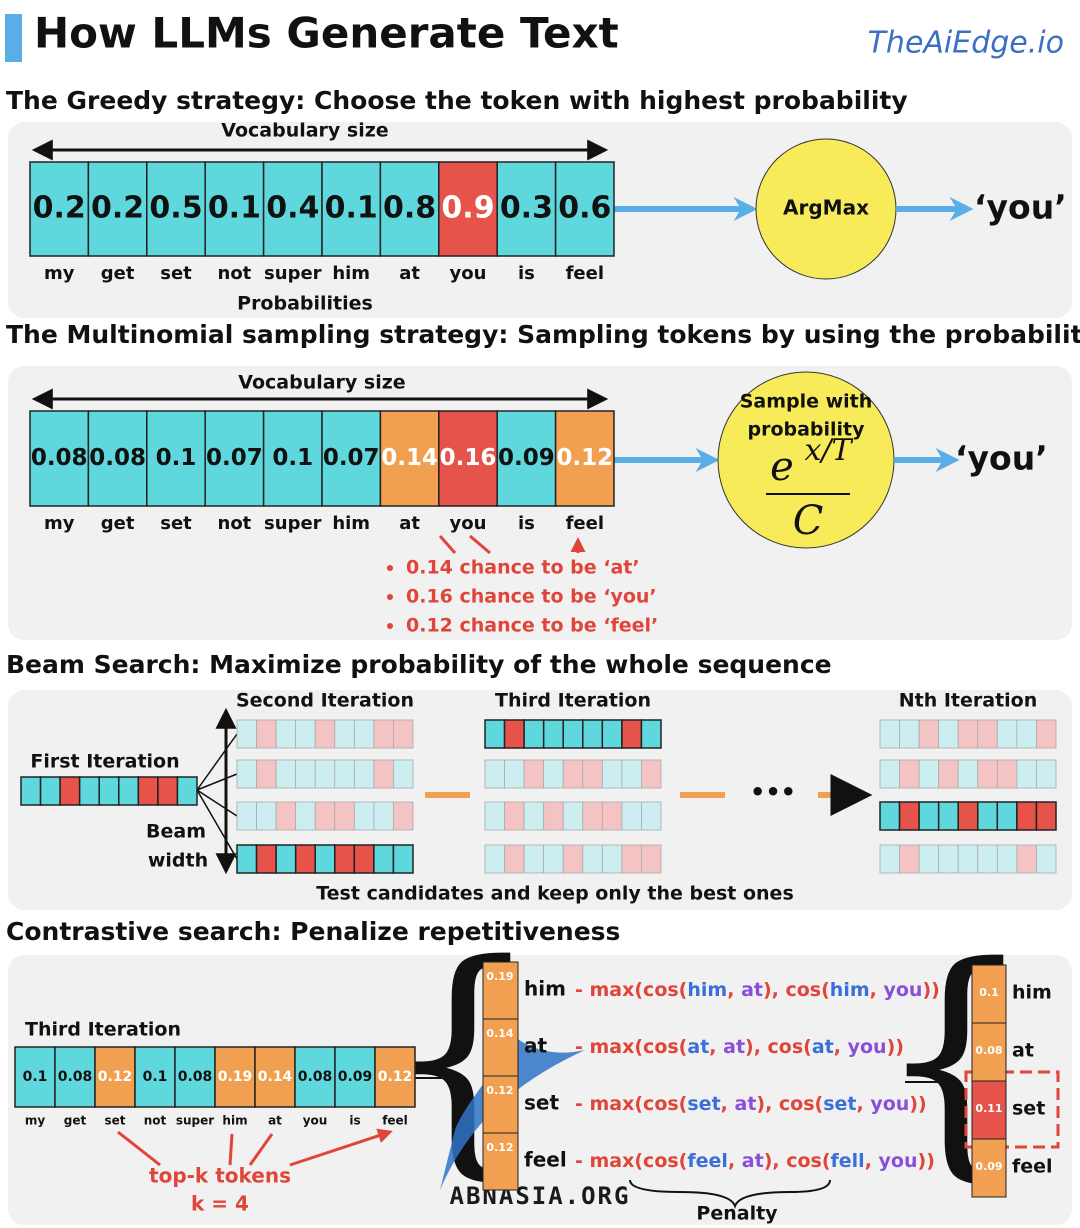  I want to click on operator: ArgMax, so click(826, 208).